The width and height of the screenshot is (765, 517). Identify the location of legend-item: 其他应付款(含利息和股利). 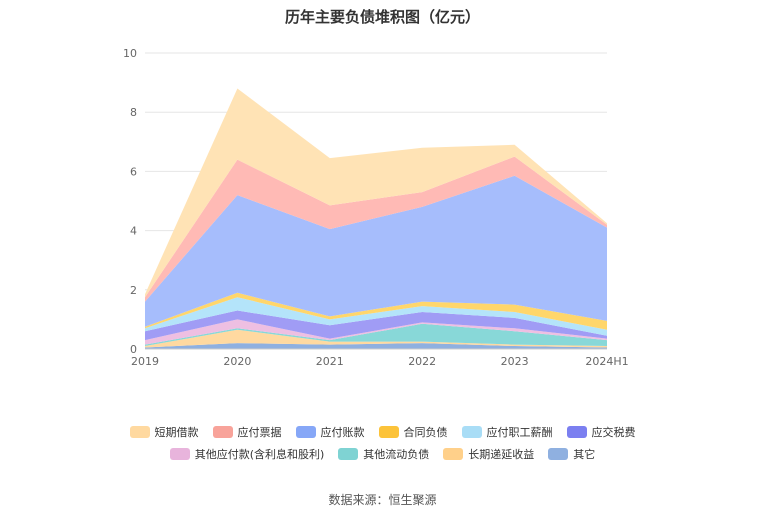
(247, 454).